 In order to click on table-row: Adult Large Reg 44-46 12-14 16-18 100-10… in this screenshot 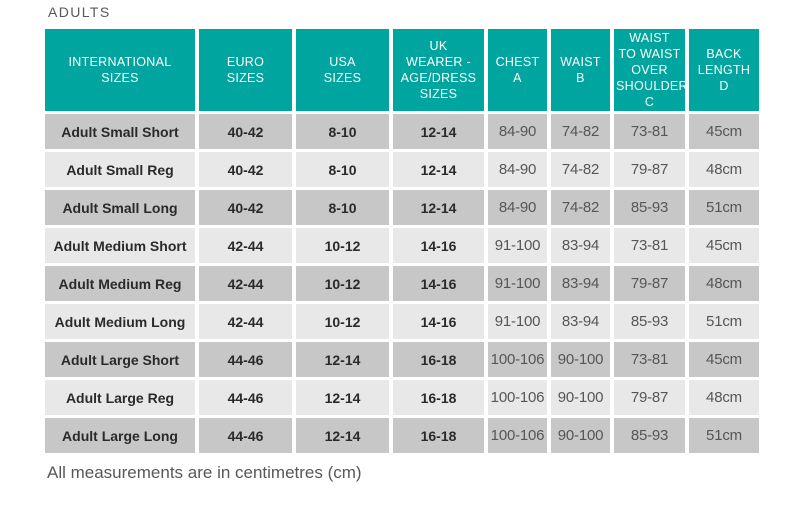, I will do `click(402, 397)`.